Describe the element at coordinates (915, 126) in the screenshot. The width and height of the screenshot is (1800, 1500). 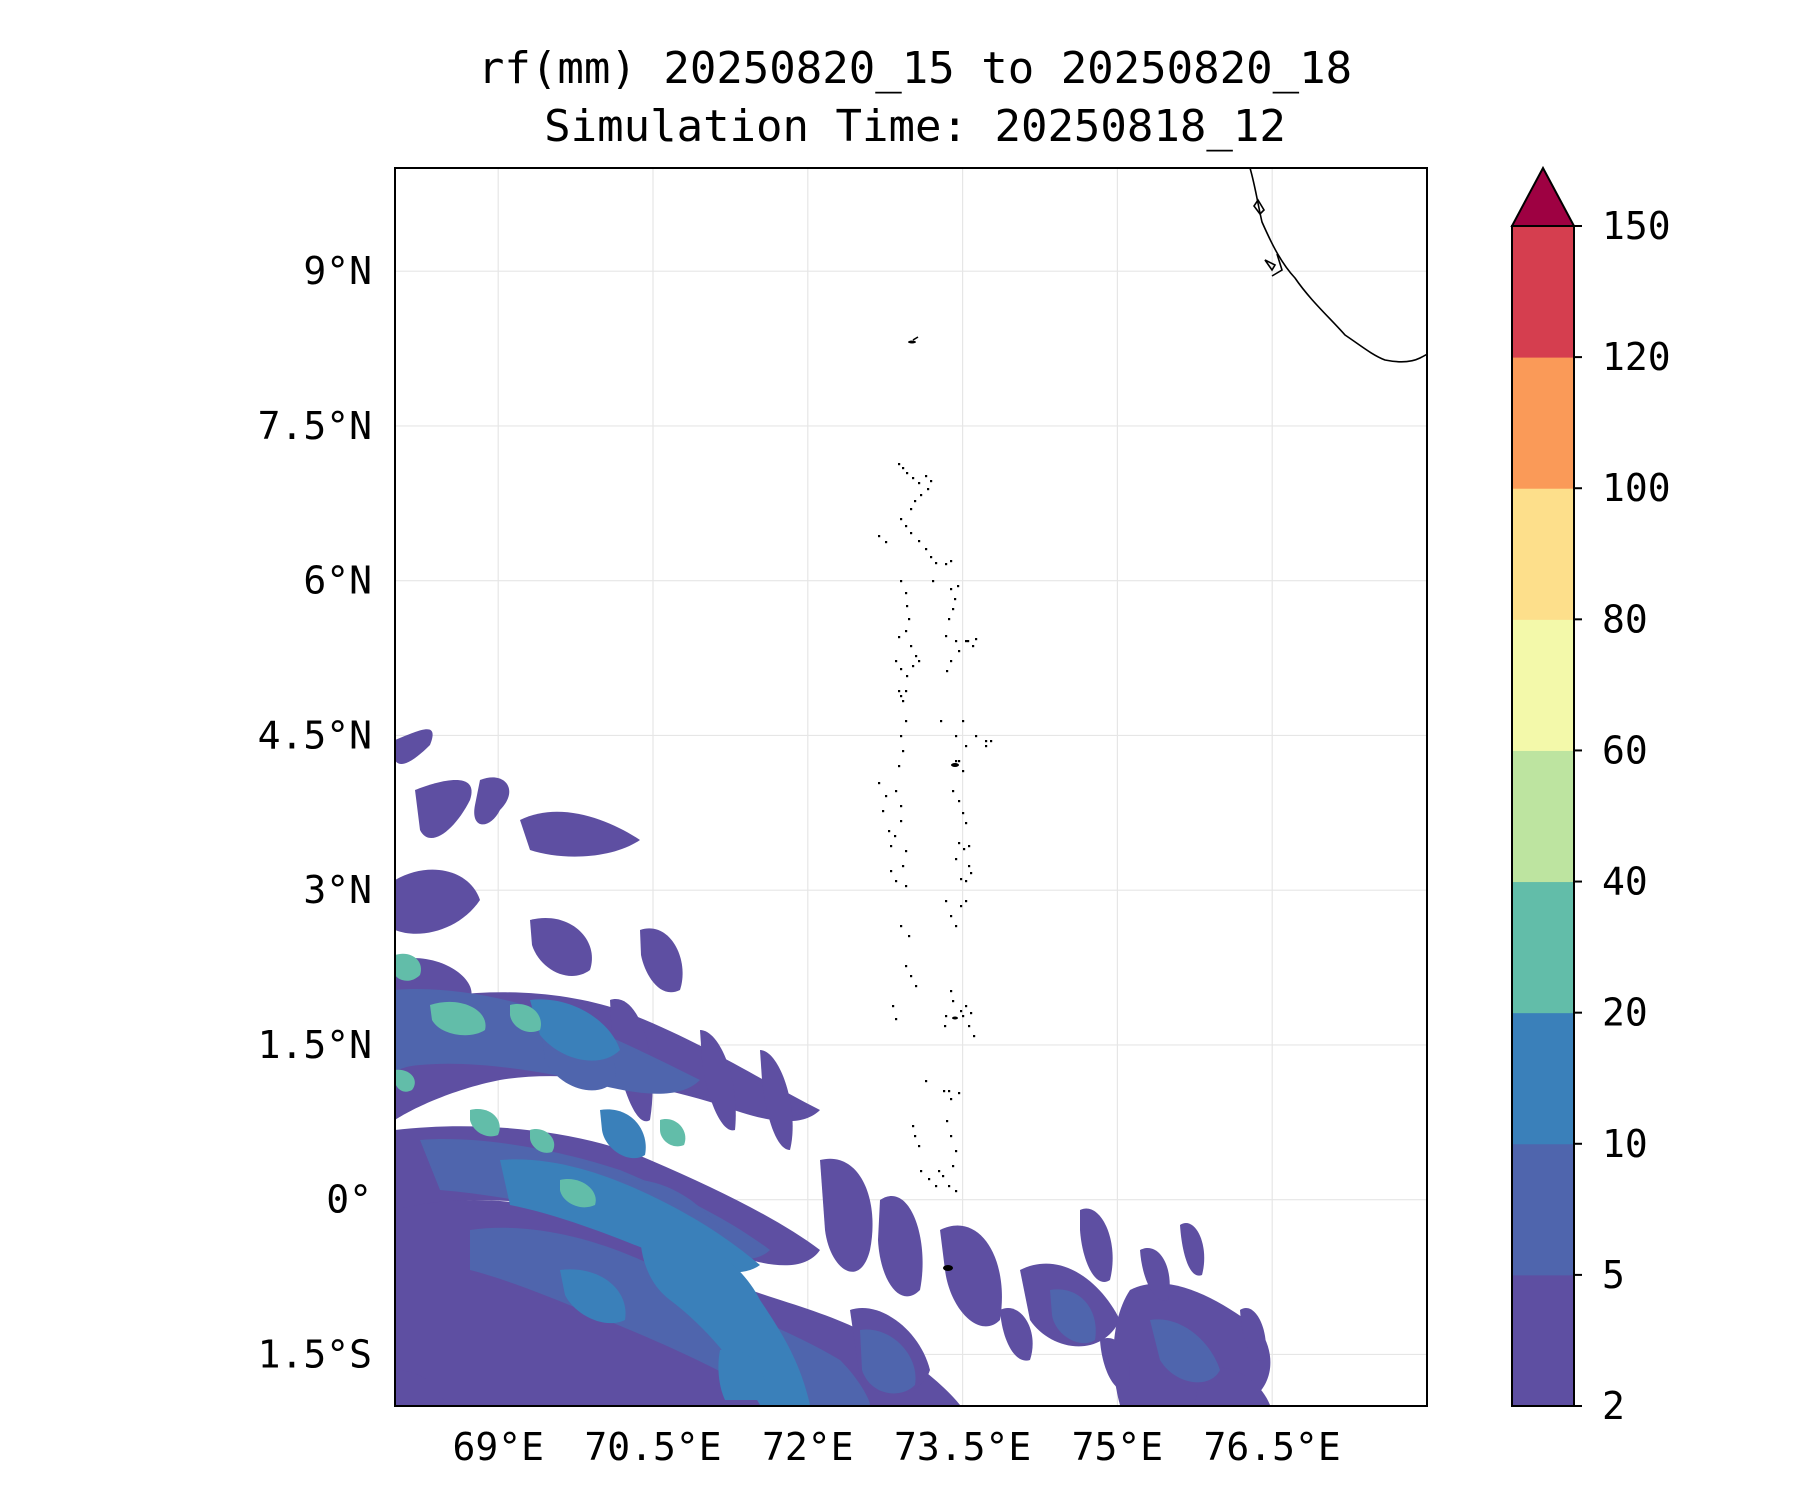
I see `title-line-2: Simulation Time: 20250818_12` at that location.